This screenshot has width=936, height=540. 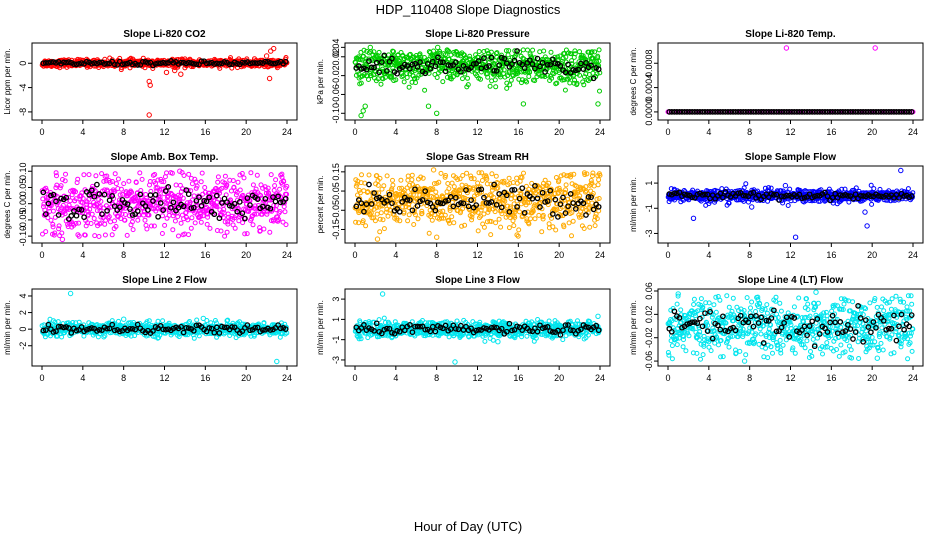 I want to click on x-tick-label: 0, so click(x=667, y=255).